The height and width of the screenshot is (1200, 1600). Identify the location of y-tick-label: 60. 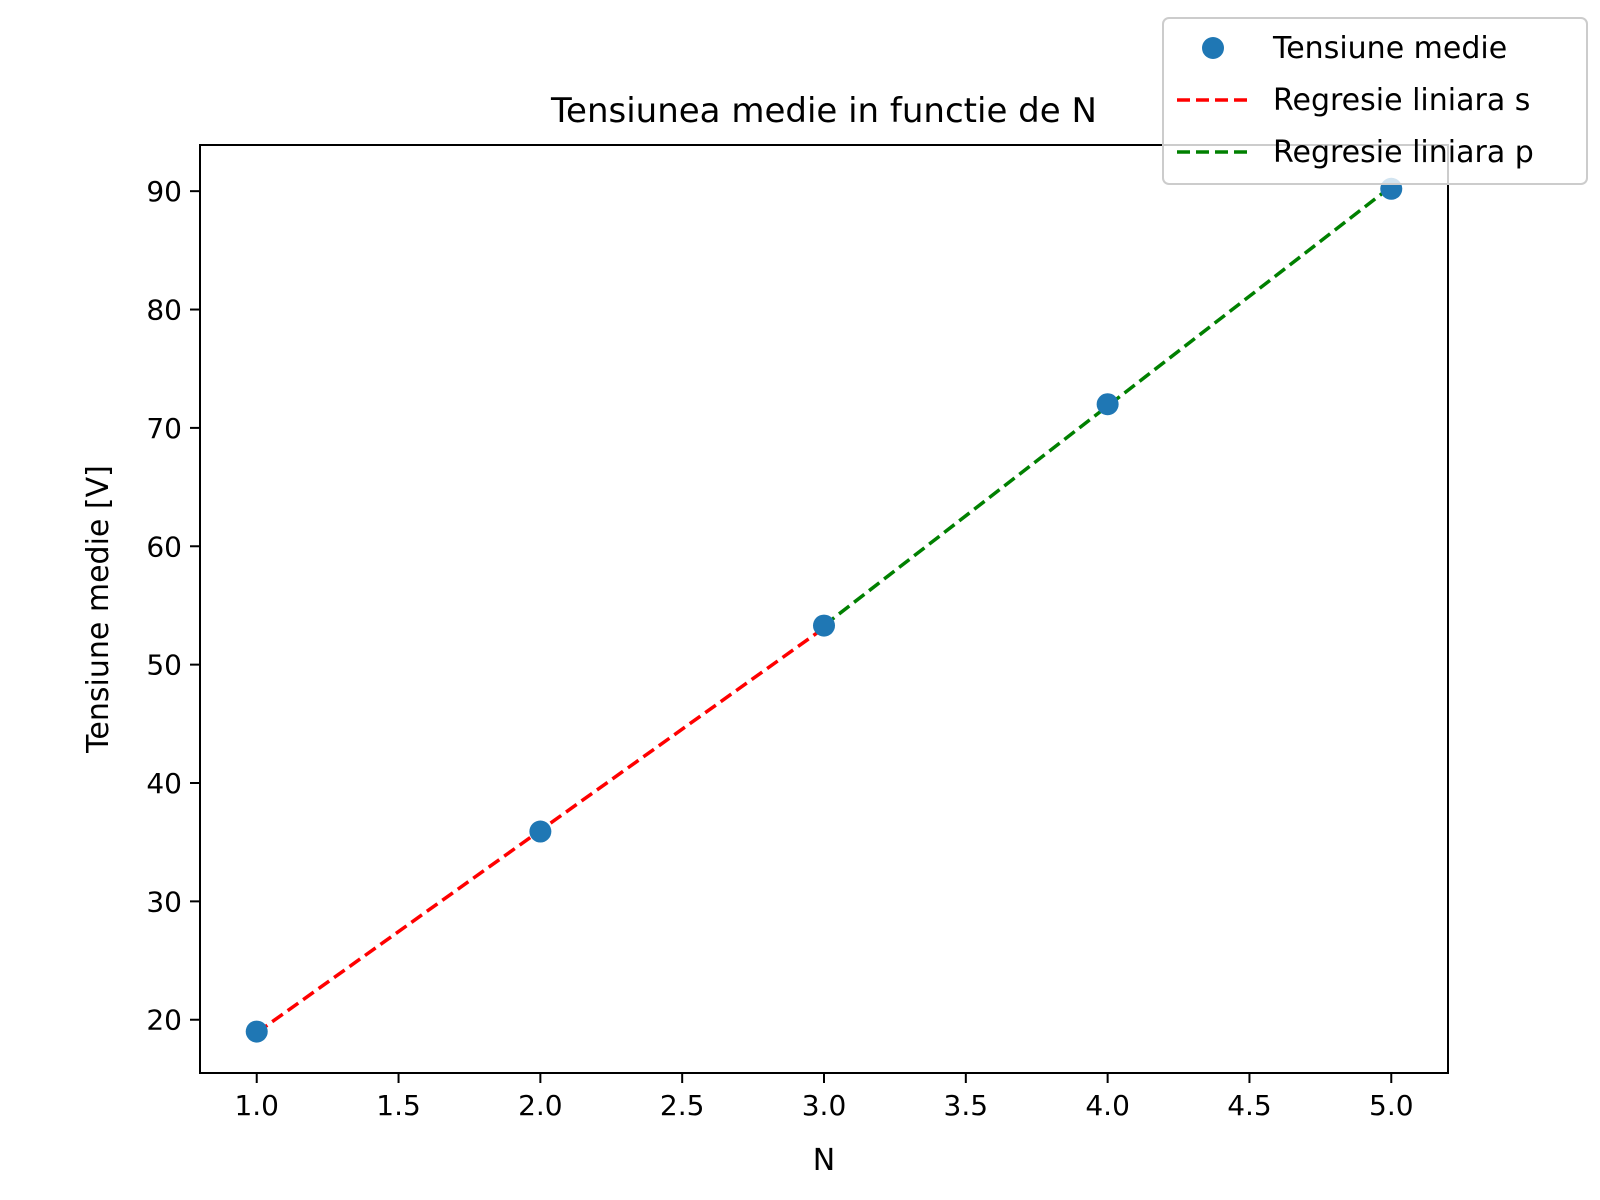
(164, 546).